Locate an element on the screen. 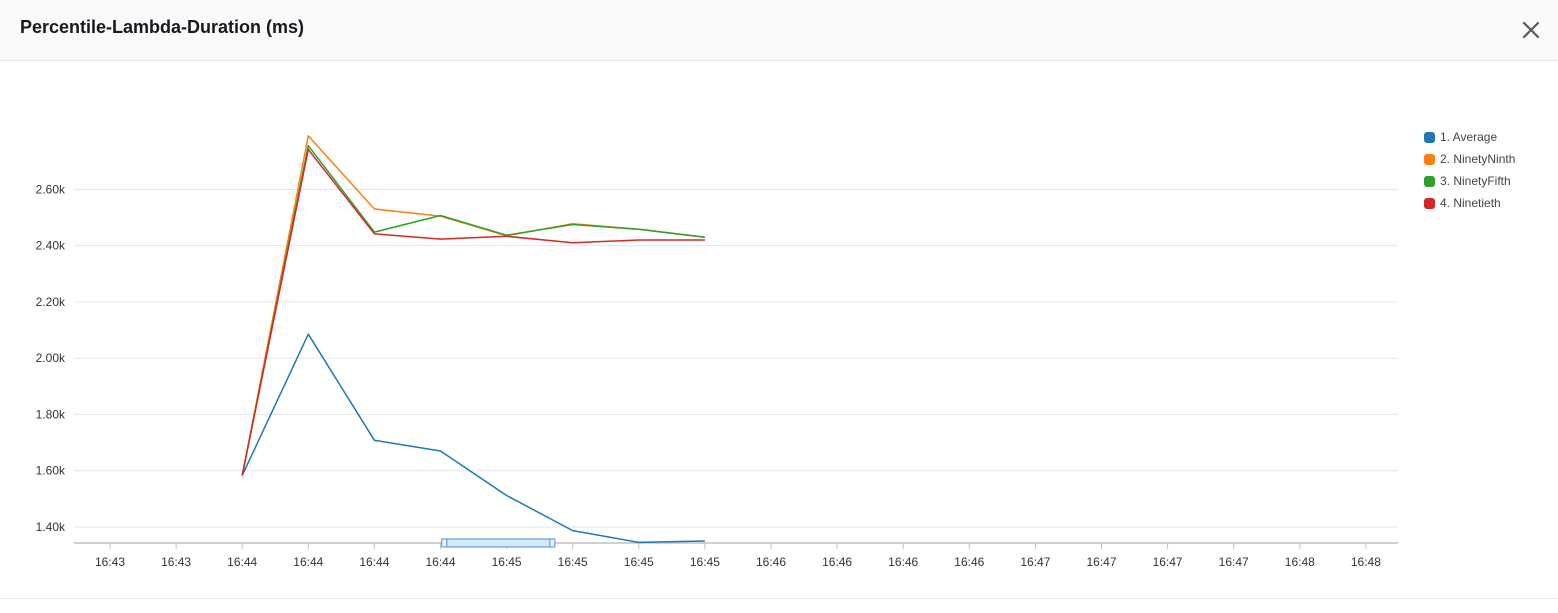 The image size is (1558, 613). close-icon is located at coordinates (1531, 30).